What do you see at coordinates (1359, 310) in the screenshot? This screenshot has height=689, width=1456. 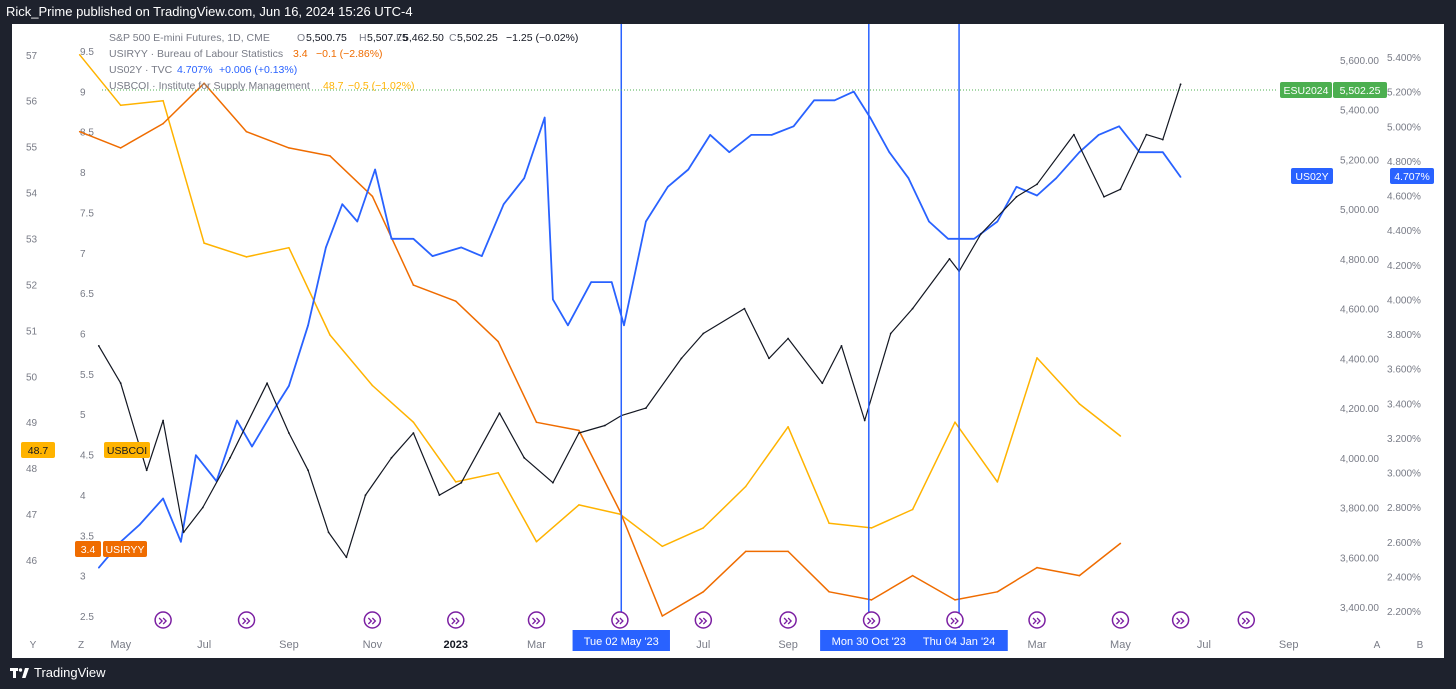 I see `right-price-tick: 4,600.00` at bounding box center [1359, 310].